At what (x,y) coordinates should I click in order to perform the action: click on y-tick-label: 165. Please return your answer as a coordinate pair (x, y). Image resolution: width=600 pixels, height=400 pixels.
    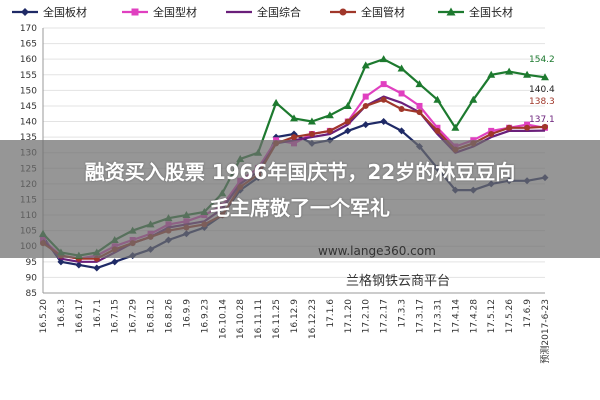
    Looking at the image, I should click on (28, 45).